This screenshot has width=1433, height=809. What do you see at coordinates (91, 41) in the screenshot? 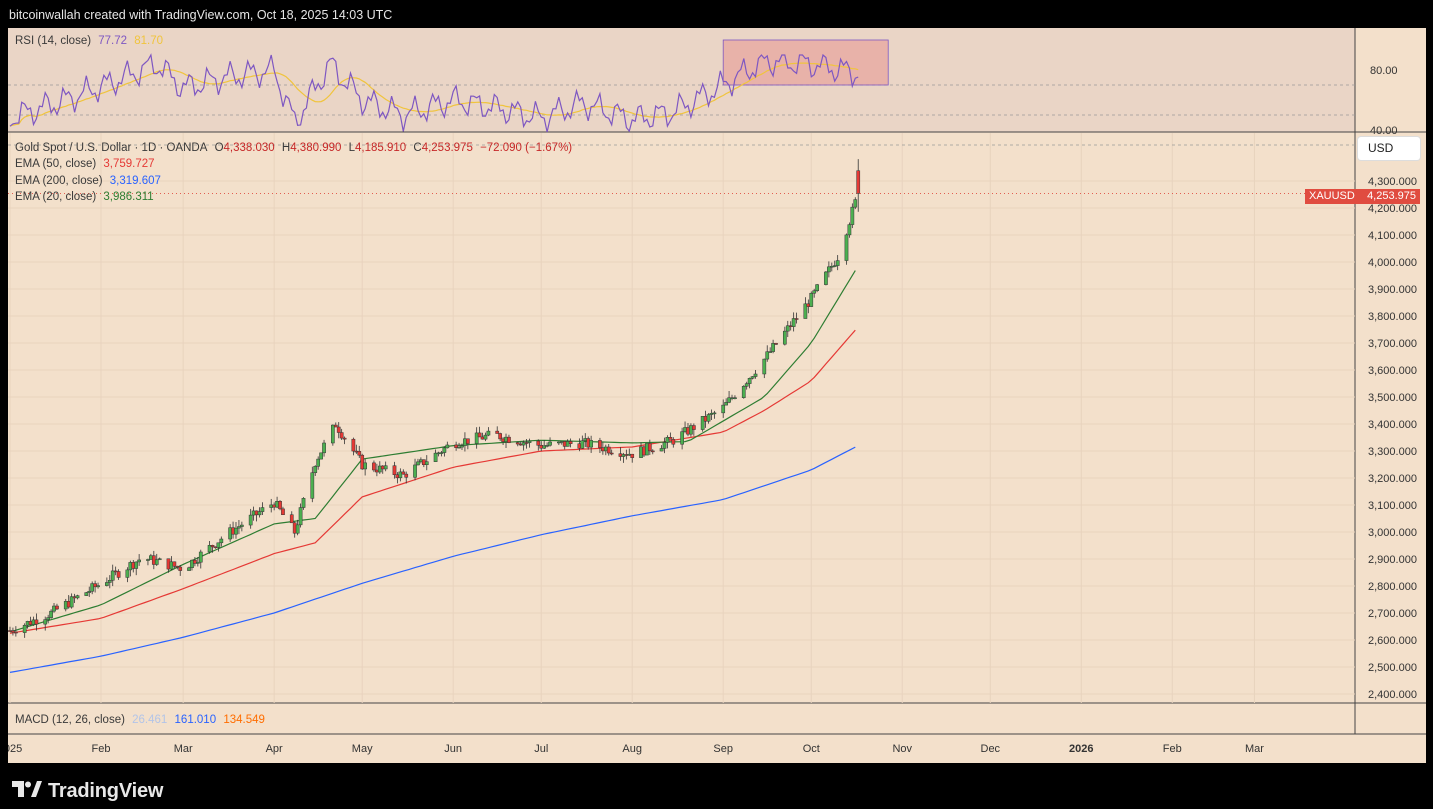
I see `rsi-legend: RSI (14, close) 77.72 81.70` at bounding box center [91, 41].